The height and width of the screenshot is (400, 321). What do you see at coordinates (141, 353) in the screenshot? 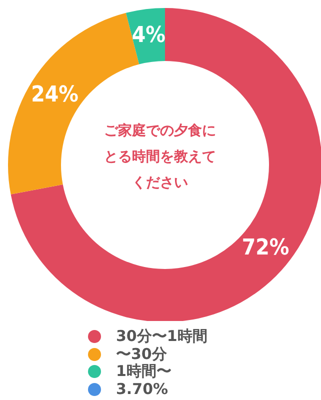
I see `legend-label: 〜30分` at bounding box center [141, 353].